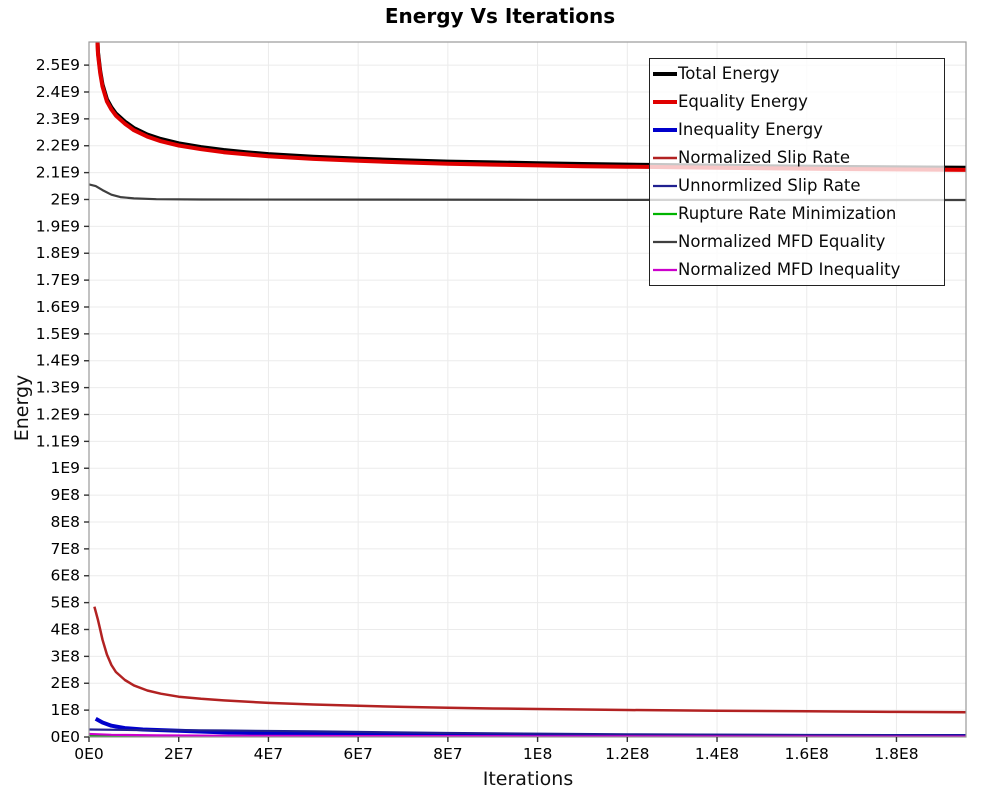 The image size is (1000, 800). I want to click on legend-item: Inequality Energy, so click(798, 130).